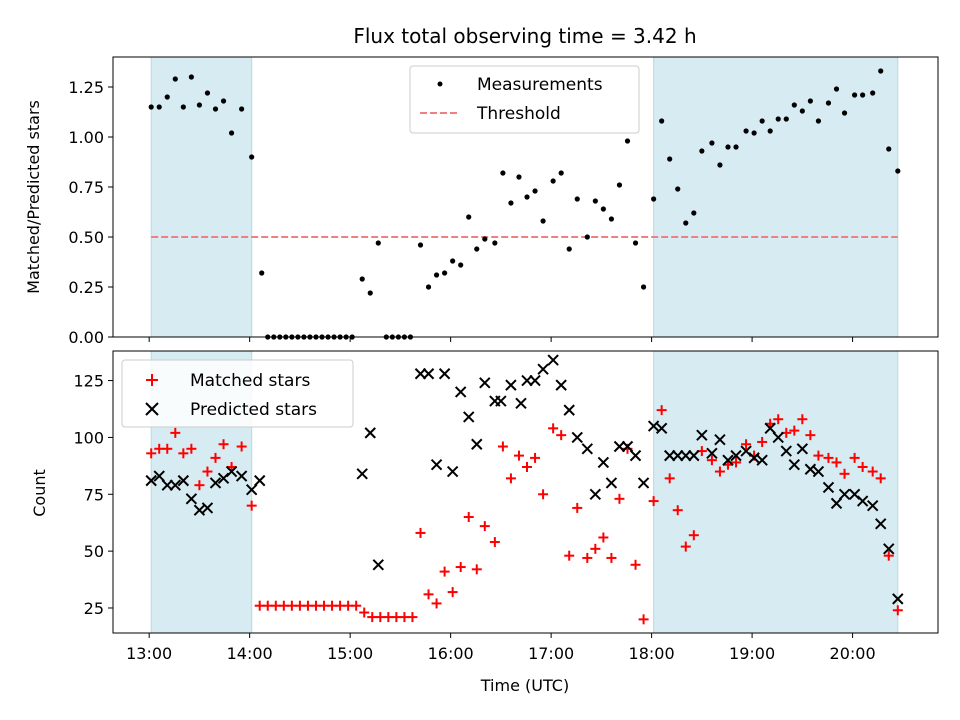 This screenshot has height=720, width=960. I want to click on bottom-x-ticks: 13:00 14:00 15:00 16:00 17:00 18:00 19:00 20:00, so click(501, 648).